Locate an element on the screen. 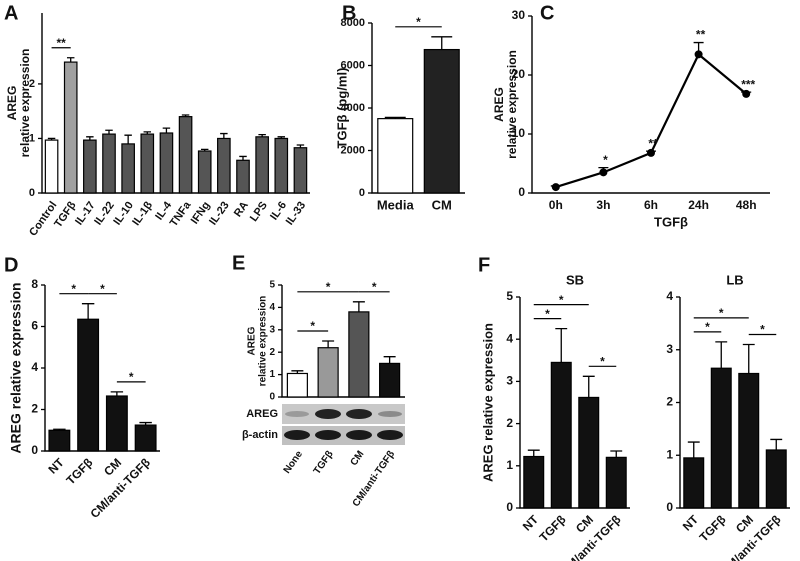 Image resolution: width=800 pixels, height=561 pixels. x-tick-label: None is located at coordinates (294, 462).